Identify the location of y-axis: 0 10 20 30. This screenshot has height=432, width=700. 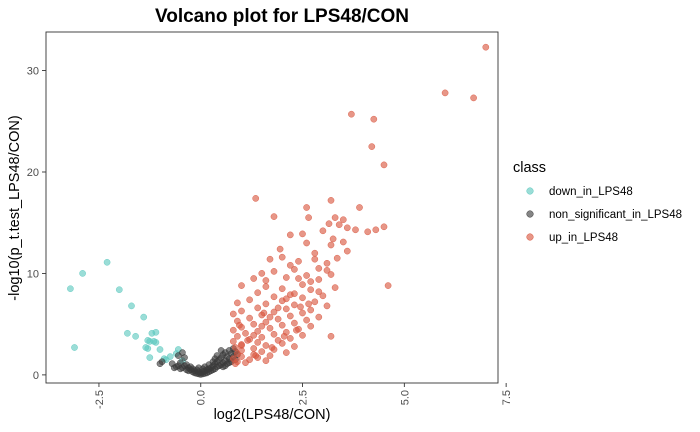
(36, 224).